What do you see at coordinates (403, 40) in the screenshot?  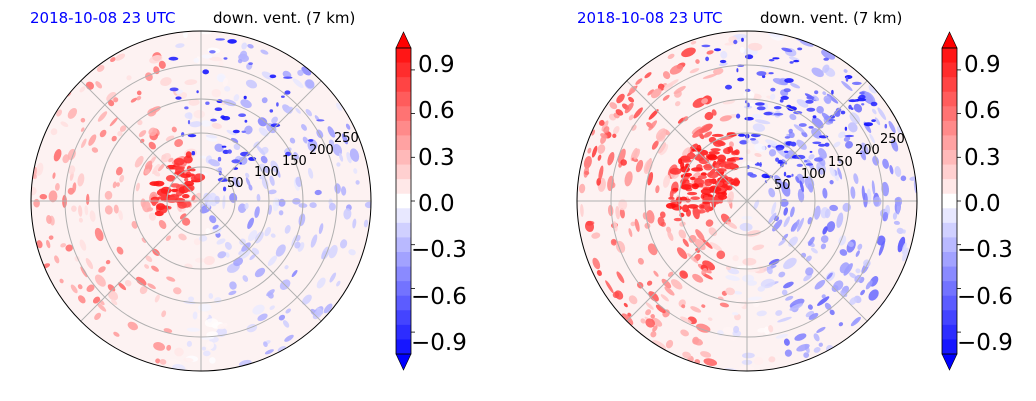 I see `colorbar-extend-max` at bounding box center [403, 40].